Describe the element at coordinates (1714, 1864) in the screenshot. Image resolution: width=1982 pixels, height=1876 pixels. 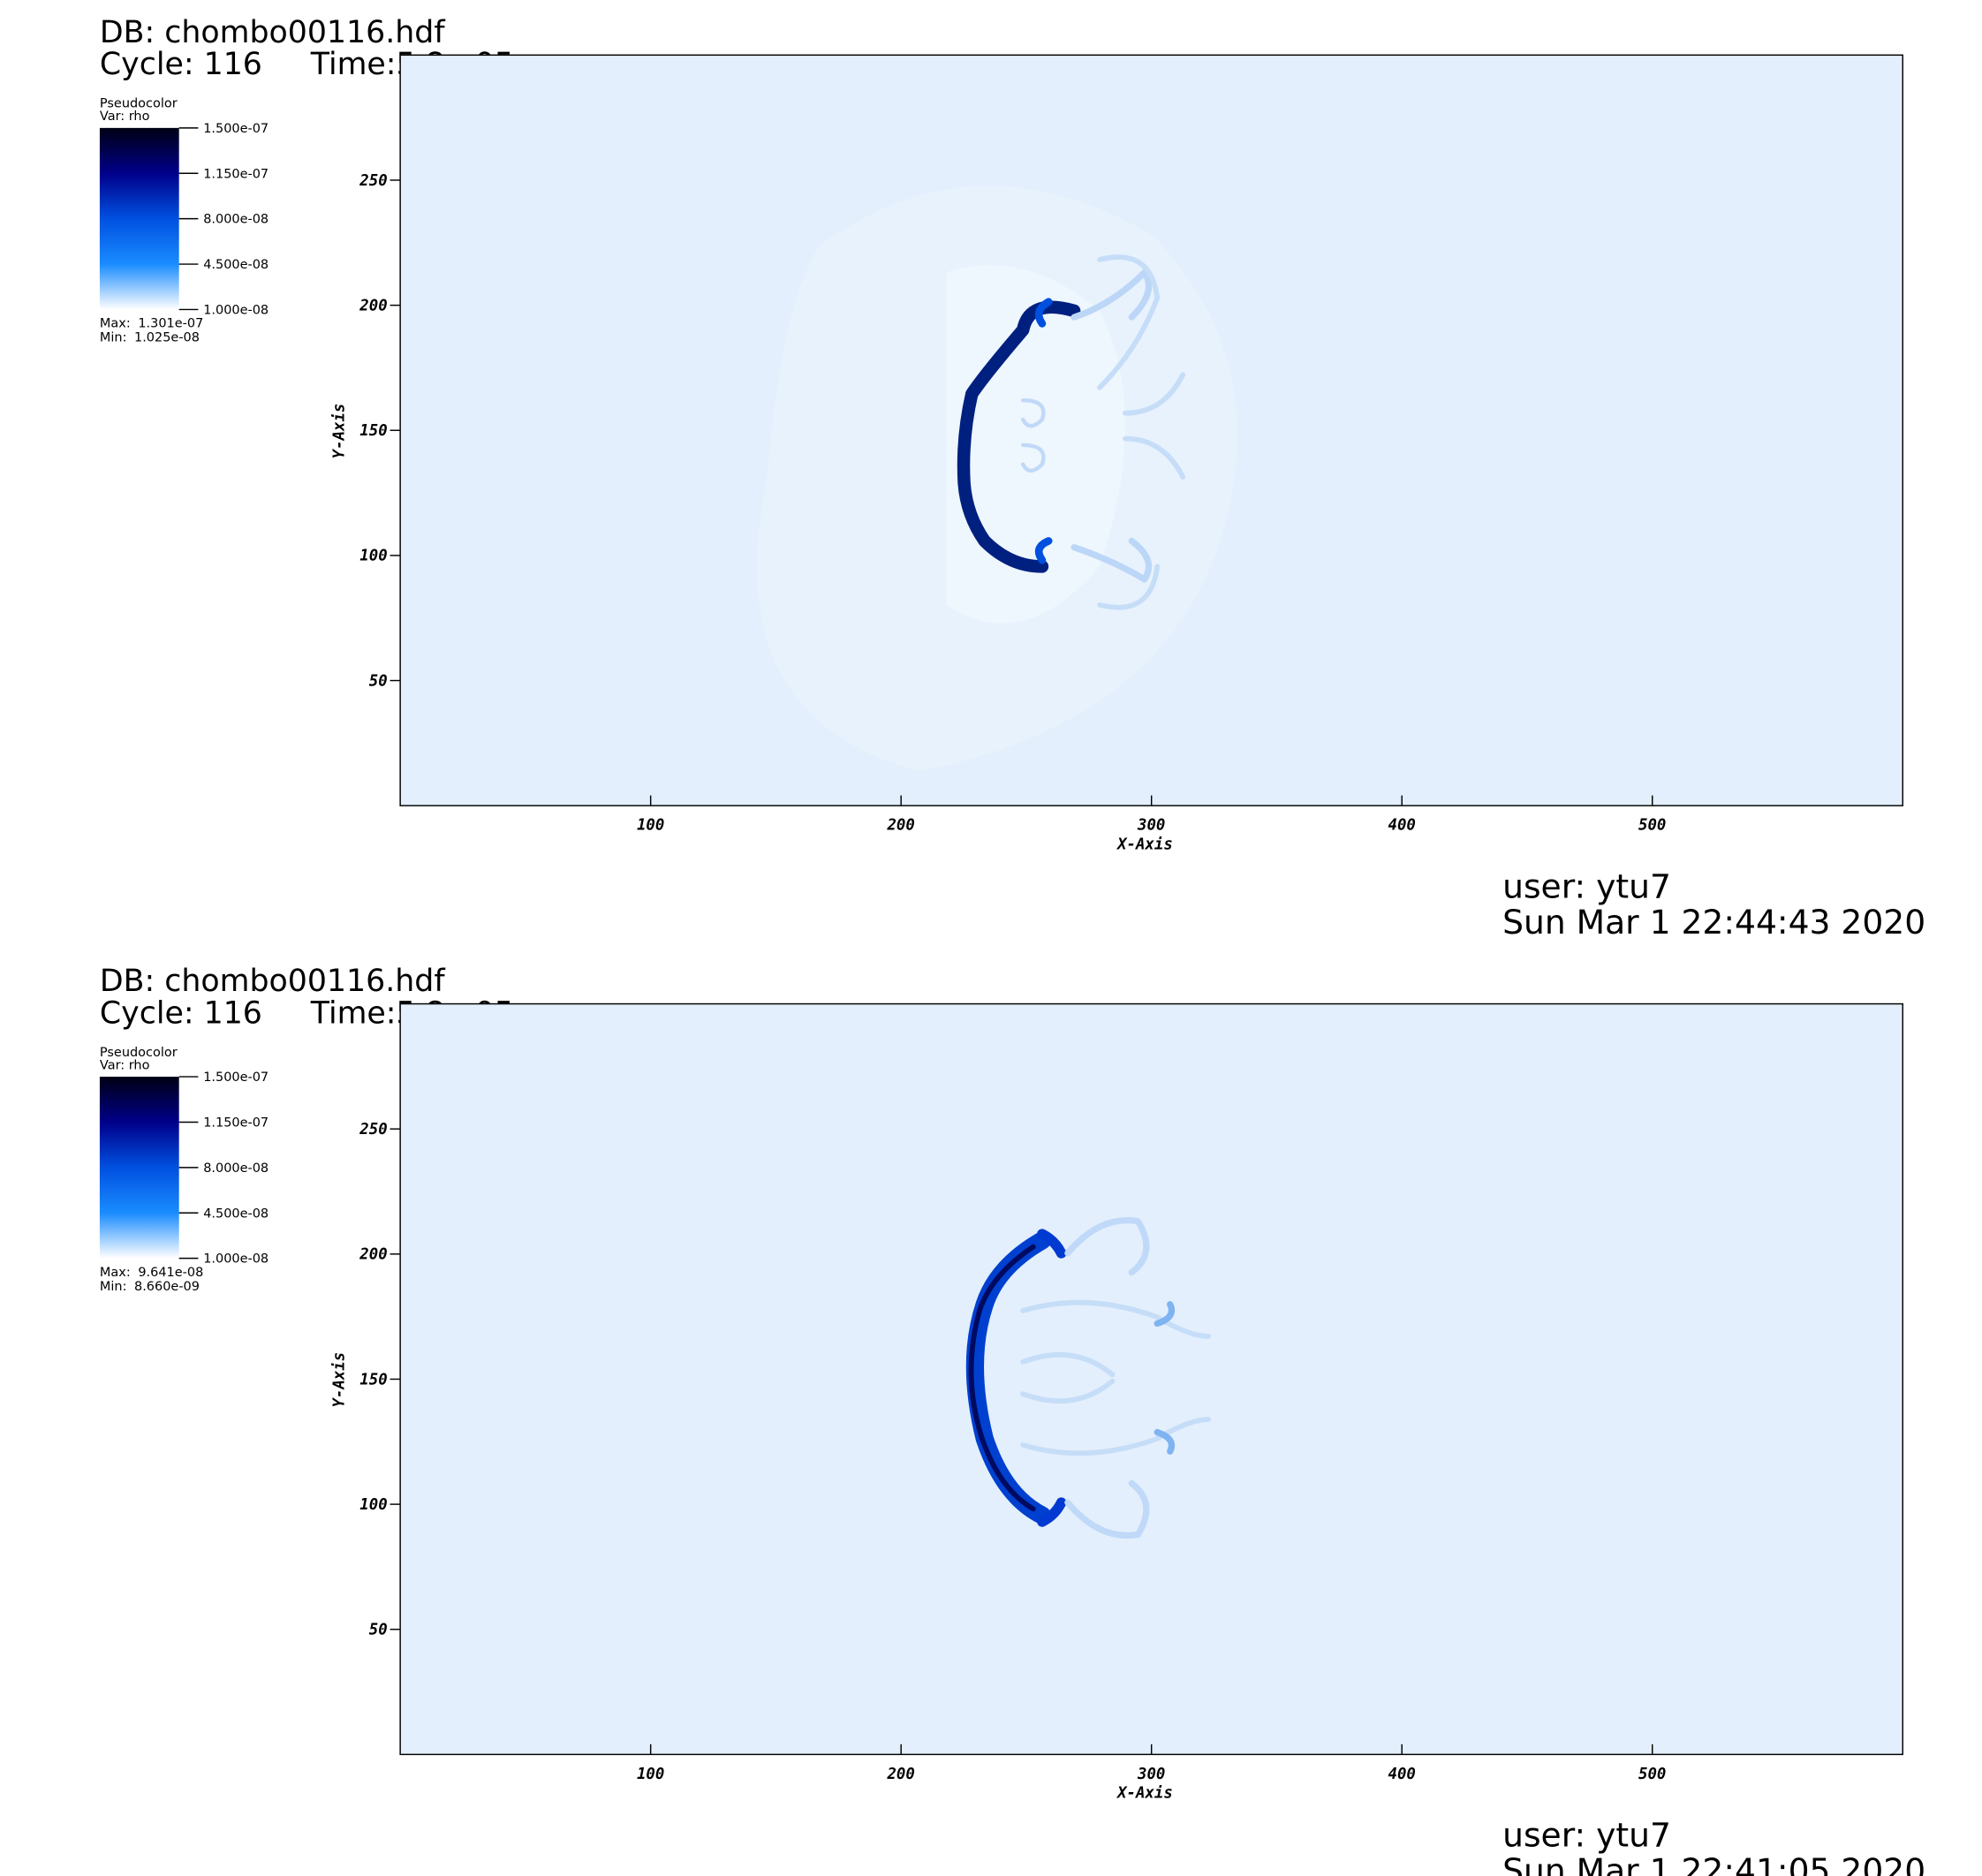
I see `date-label: Sun Mar 1 22:41:05 2020` at that location.